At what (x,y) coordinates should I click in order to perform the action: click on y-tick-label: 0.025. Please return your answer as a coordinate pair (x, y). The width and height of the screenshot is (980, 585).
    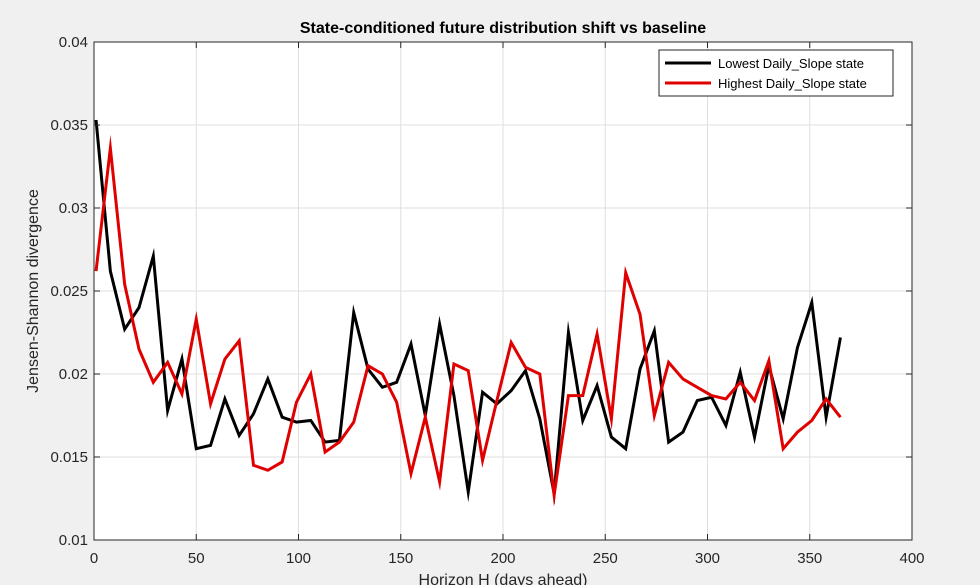
    Looking at the image, I should click on (69, 291).